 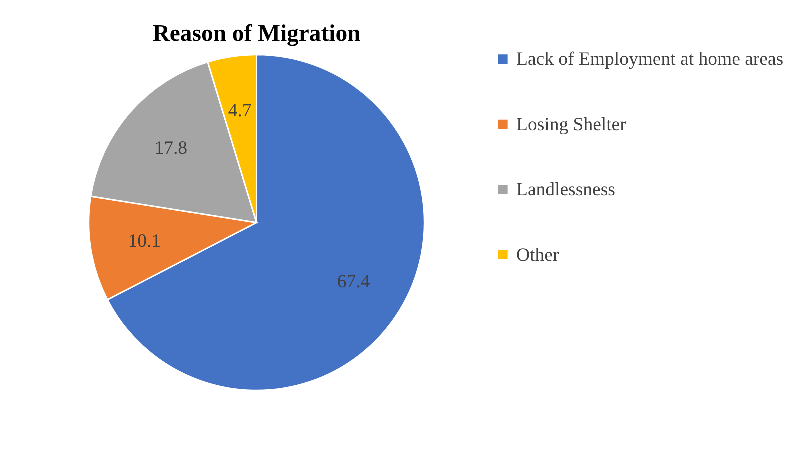 I want to click on chart-title: Reason of Migration, so click(x=256, y=34).